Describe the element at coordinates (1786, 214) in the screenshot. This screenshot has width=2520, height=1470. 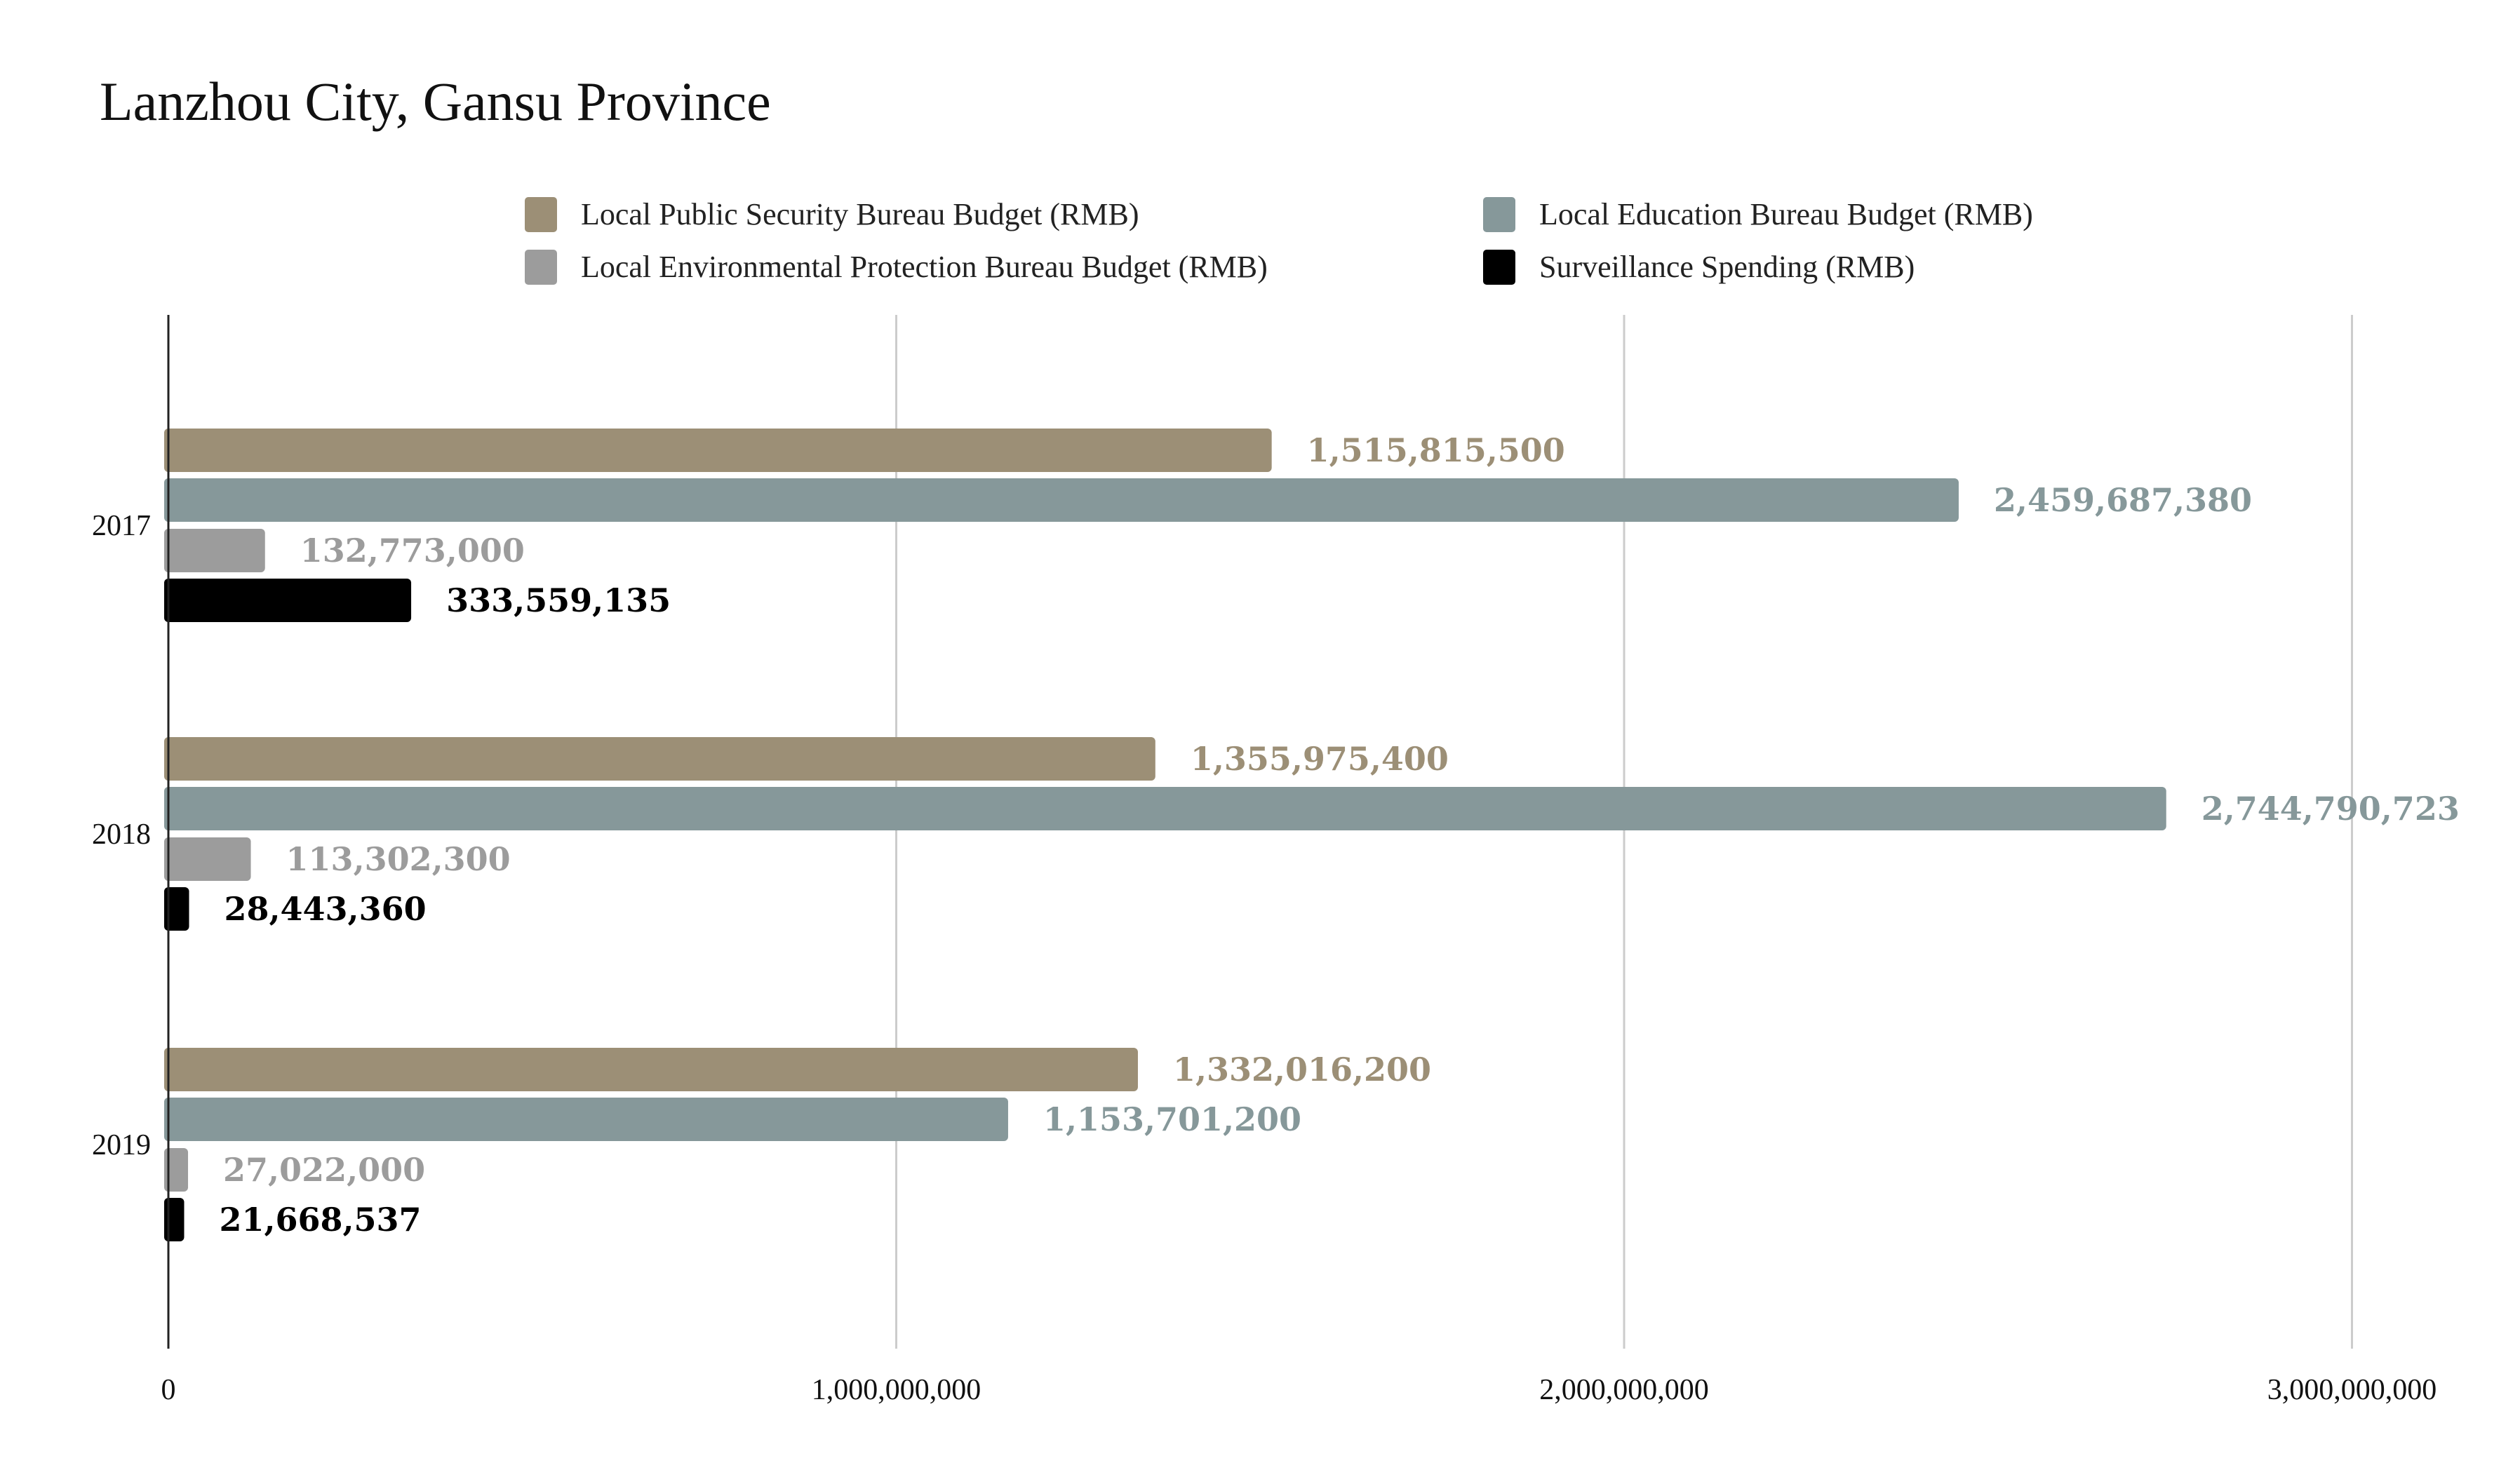
I see `legend-label: Local Education Bureau Budget (RMB)` at that location.